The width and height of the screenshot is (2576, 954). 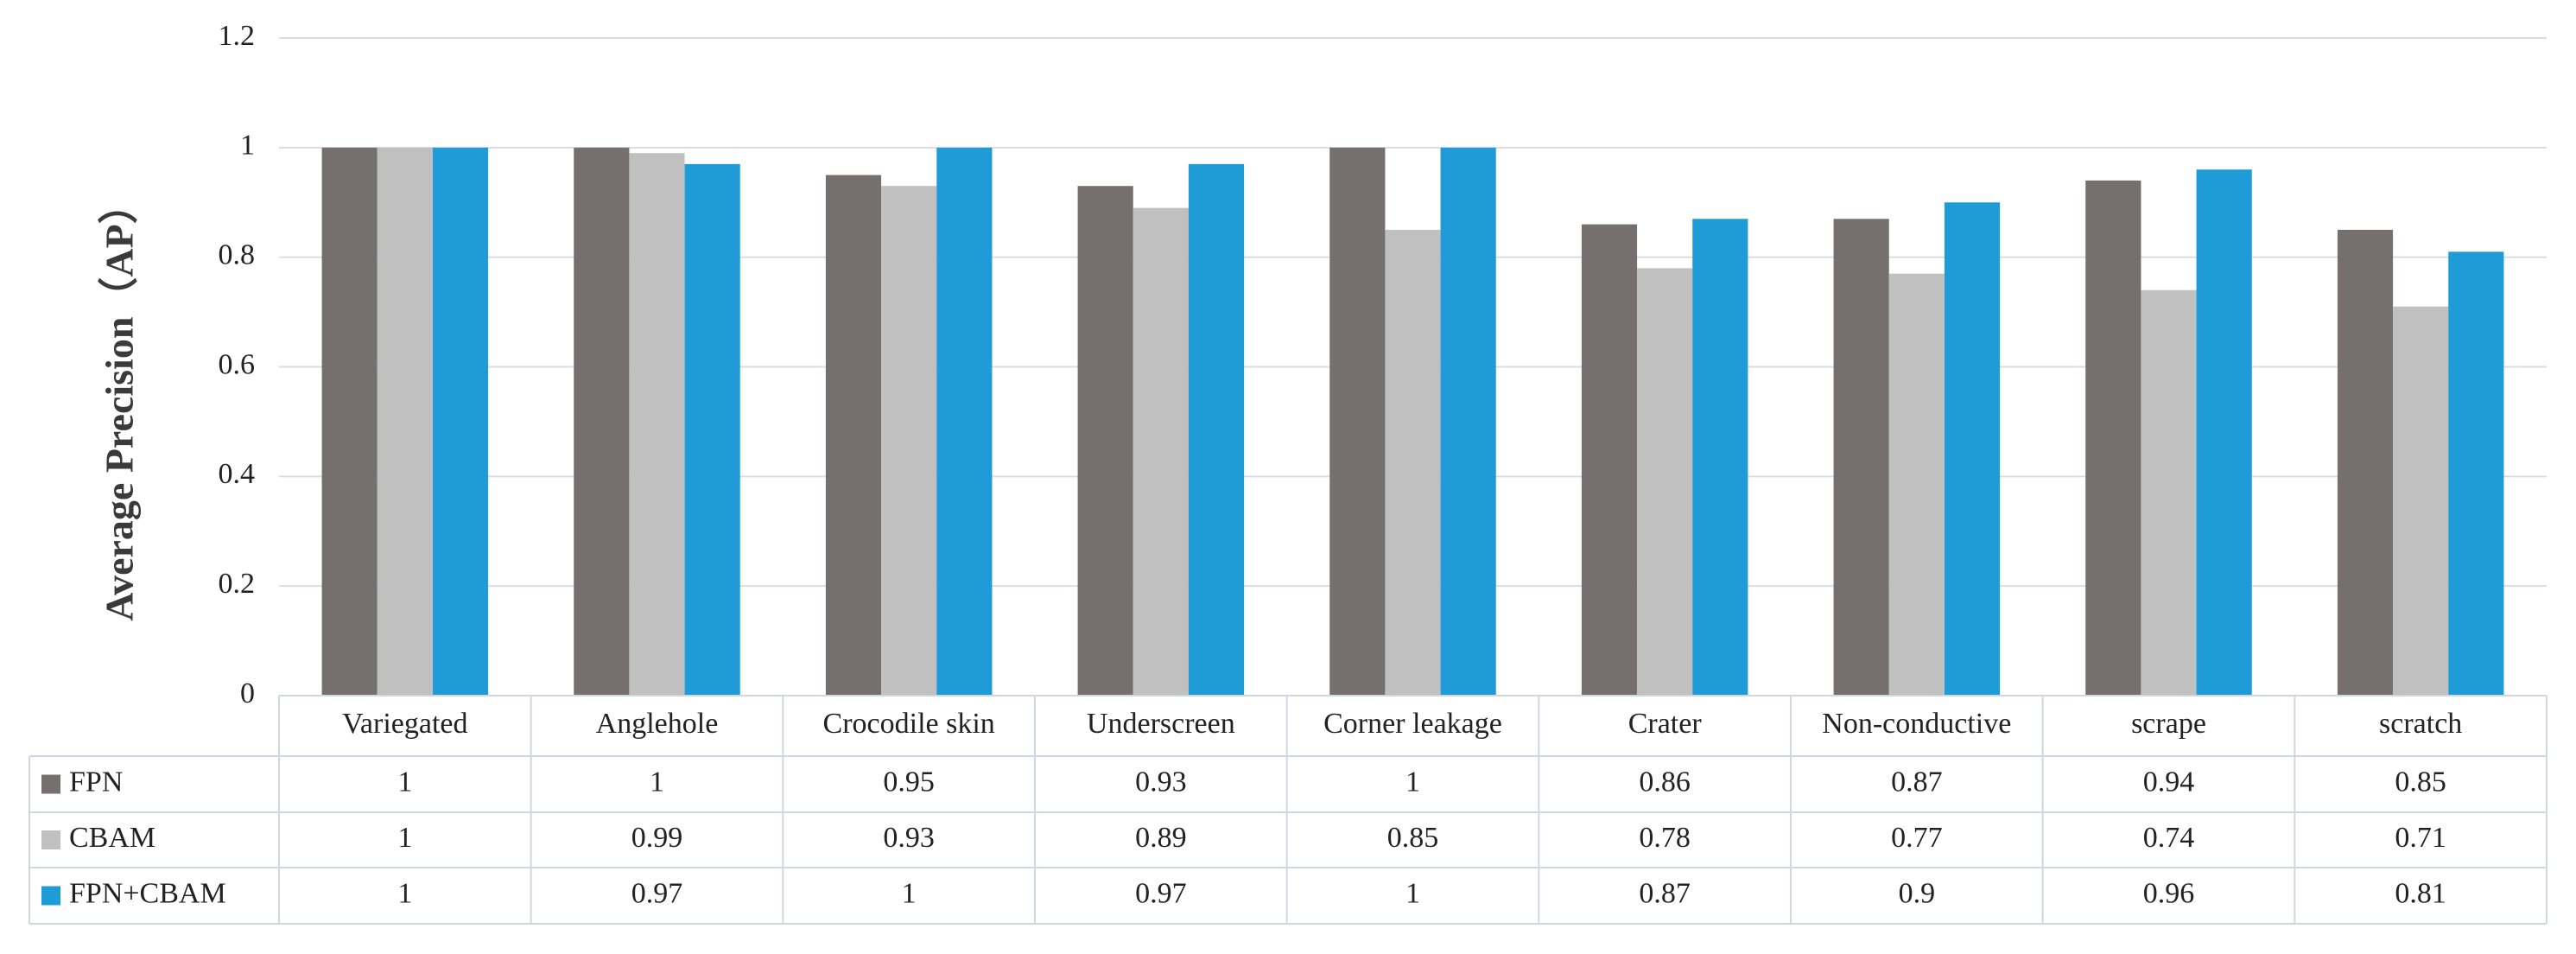 I want to click on y-tick-label: 0.8, so click(x=238, y=254).